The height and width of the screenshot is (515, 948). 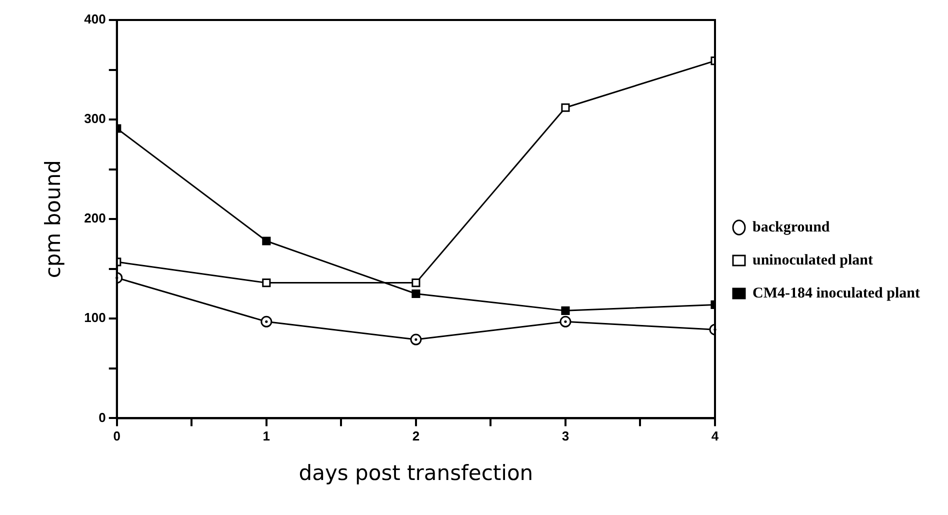 What do you see at coordinates (102, 417) in the screenshot?
I see `y-tick-label: 0` at bounding box center [102, 417].